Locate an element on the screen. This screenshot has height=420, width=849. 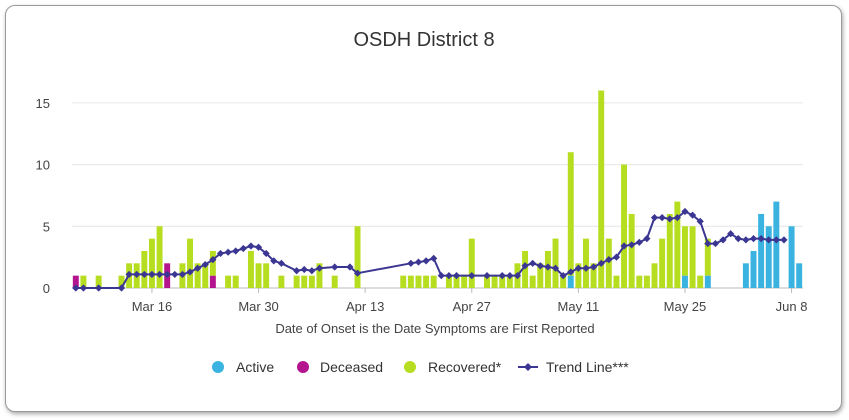
chart-title: OSDH District 8 is located at coordinates (423, 40).